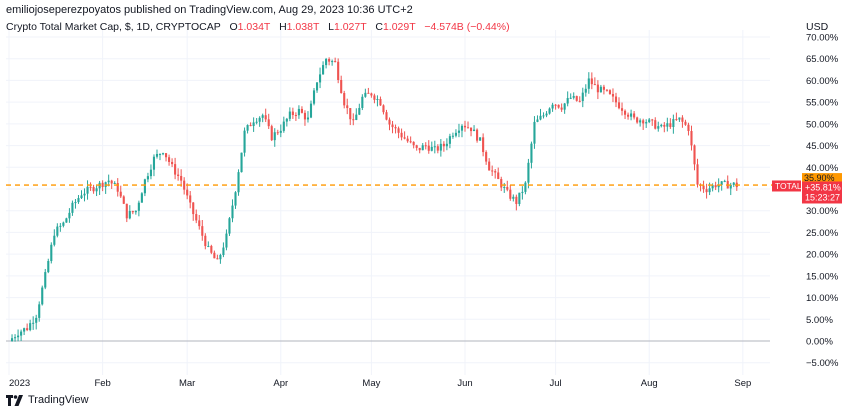 Image resolution: width=850 pixels, height=412 pixels. I want to click on brand-name: TradingView, so click(58, 400).